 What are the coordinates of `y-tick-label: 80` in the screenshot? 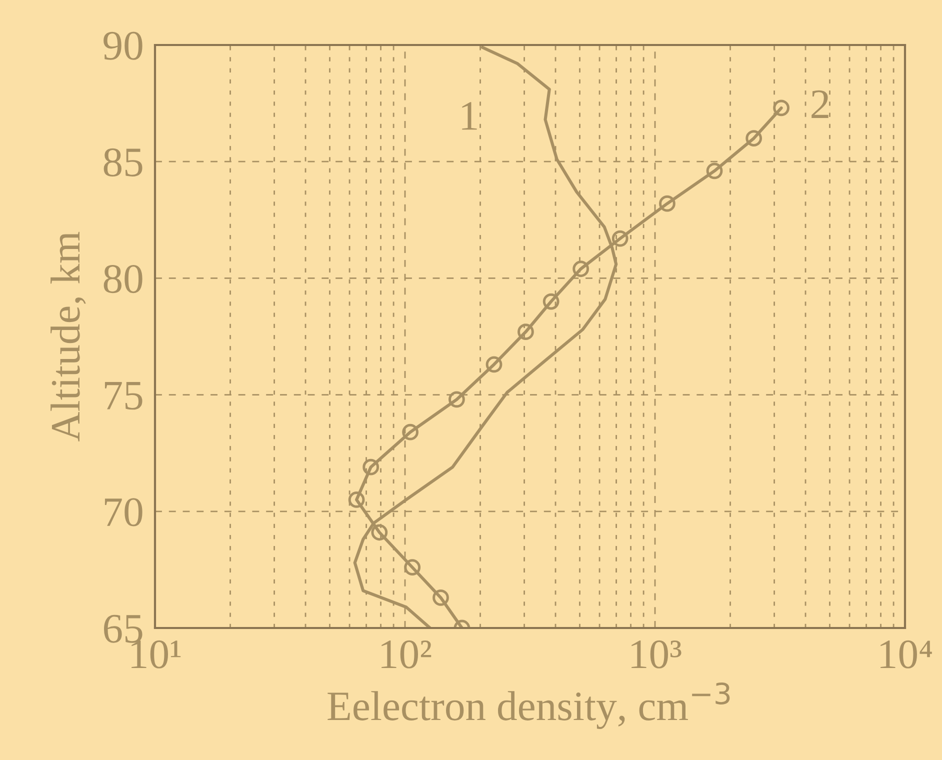 It's located at (123, 279).